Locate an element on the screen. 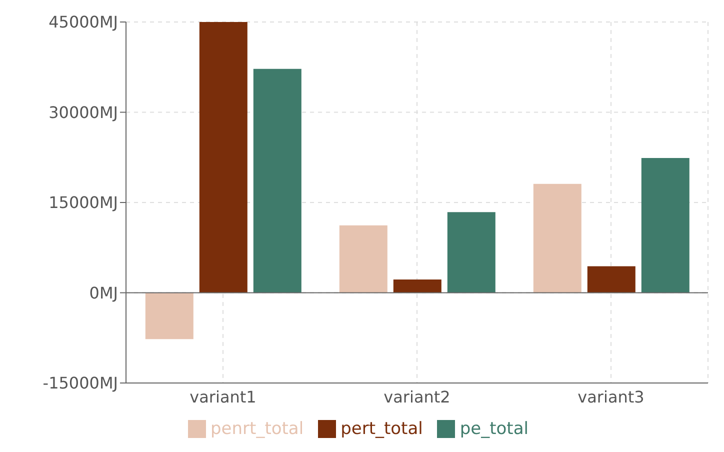 Image resolution: width=724 pixels, height=452 pixels. y-tick-label: -15000MJ is located at coordinates (80, 383).